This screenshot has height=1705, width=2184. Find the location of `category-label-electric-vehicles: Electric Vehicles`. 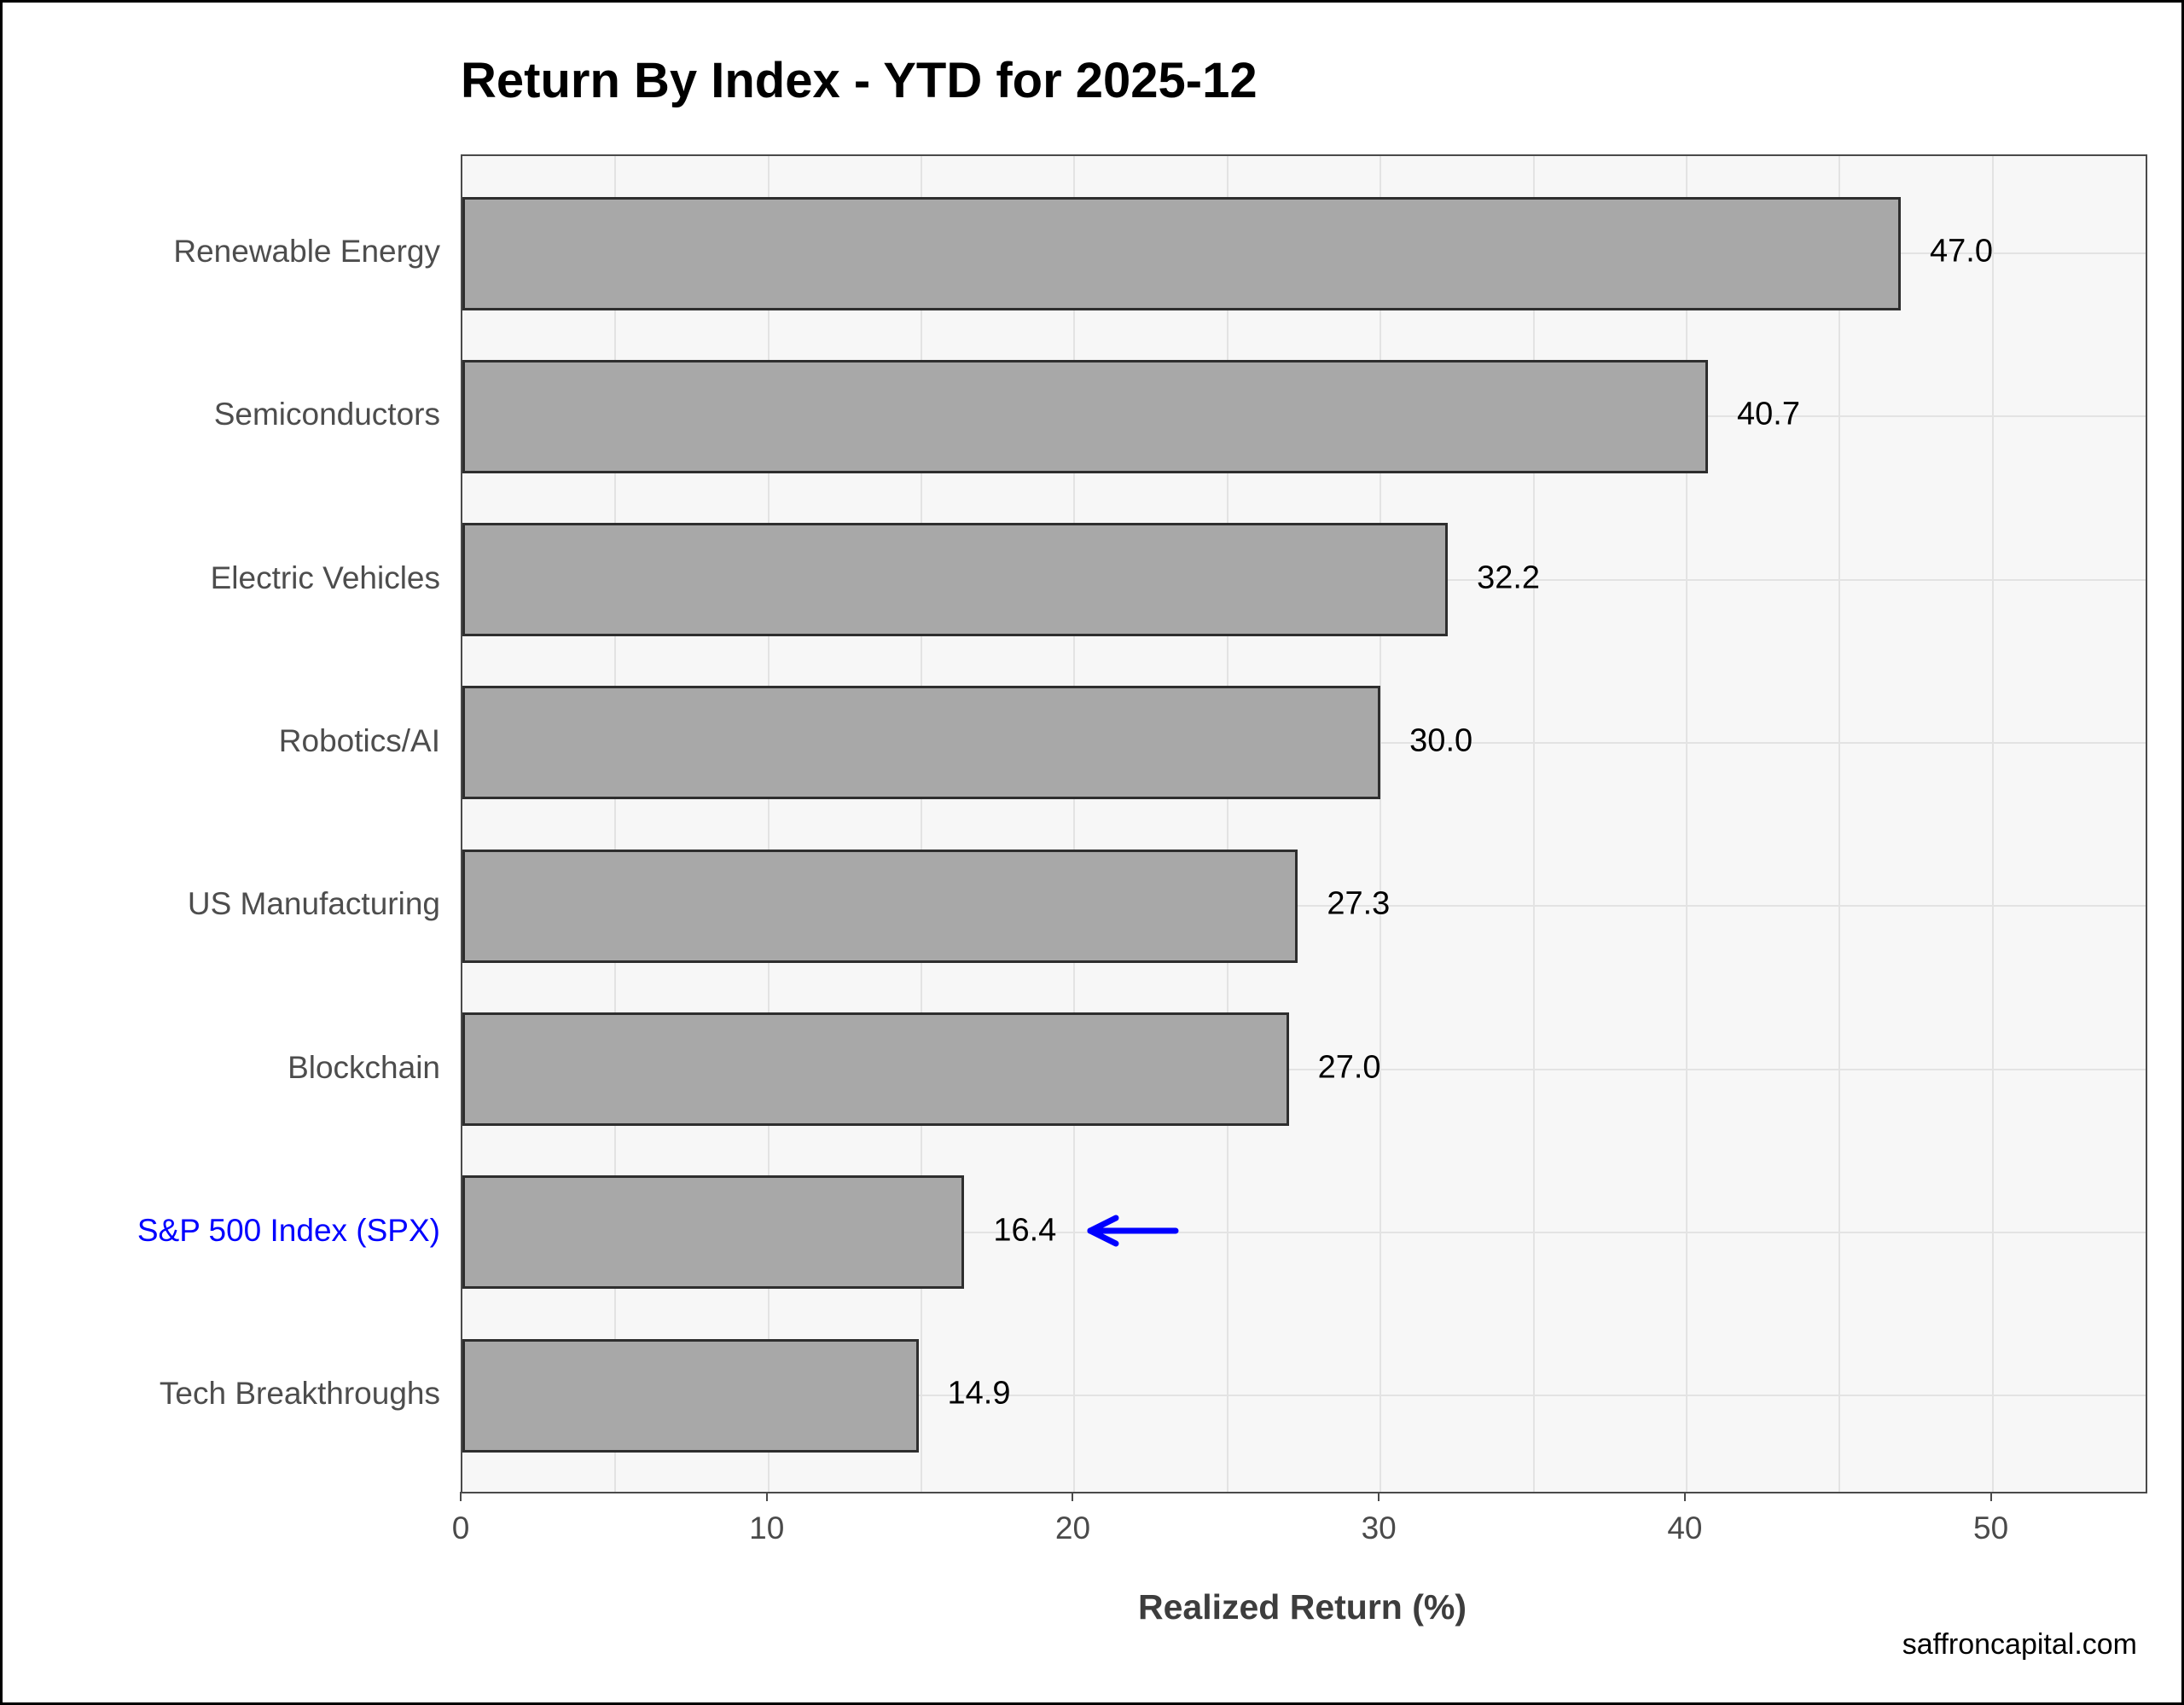

category-label-electric-vehicles: Electric Vehicles is located at coordinates (325, 577).